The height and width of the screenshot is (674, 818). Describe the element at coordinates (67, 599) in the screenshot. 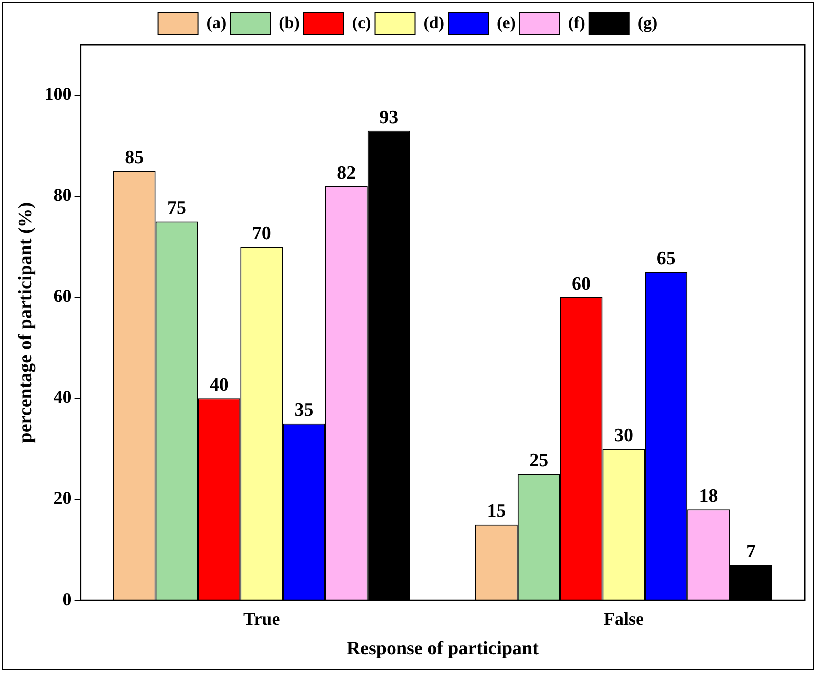

I see `y-tick-label: 0` at that location.